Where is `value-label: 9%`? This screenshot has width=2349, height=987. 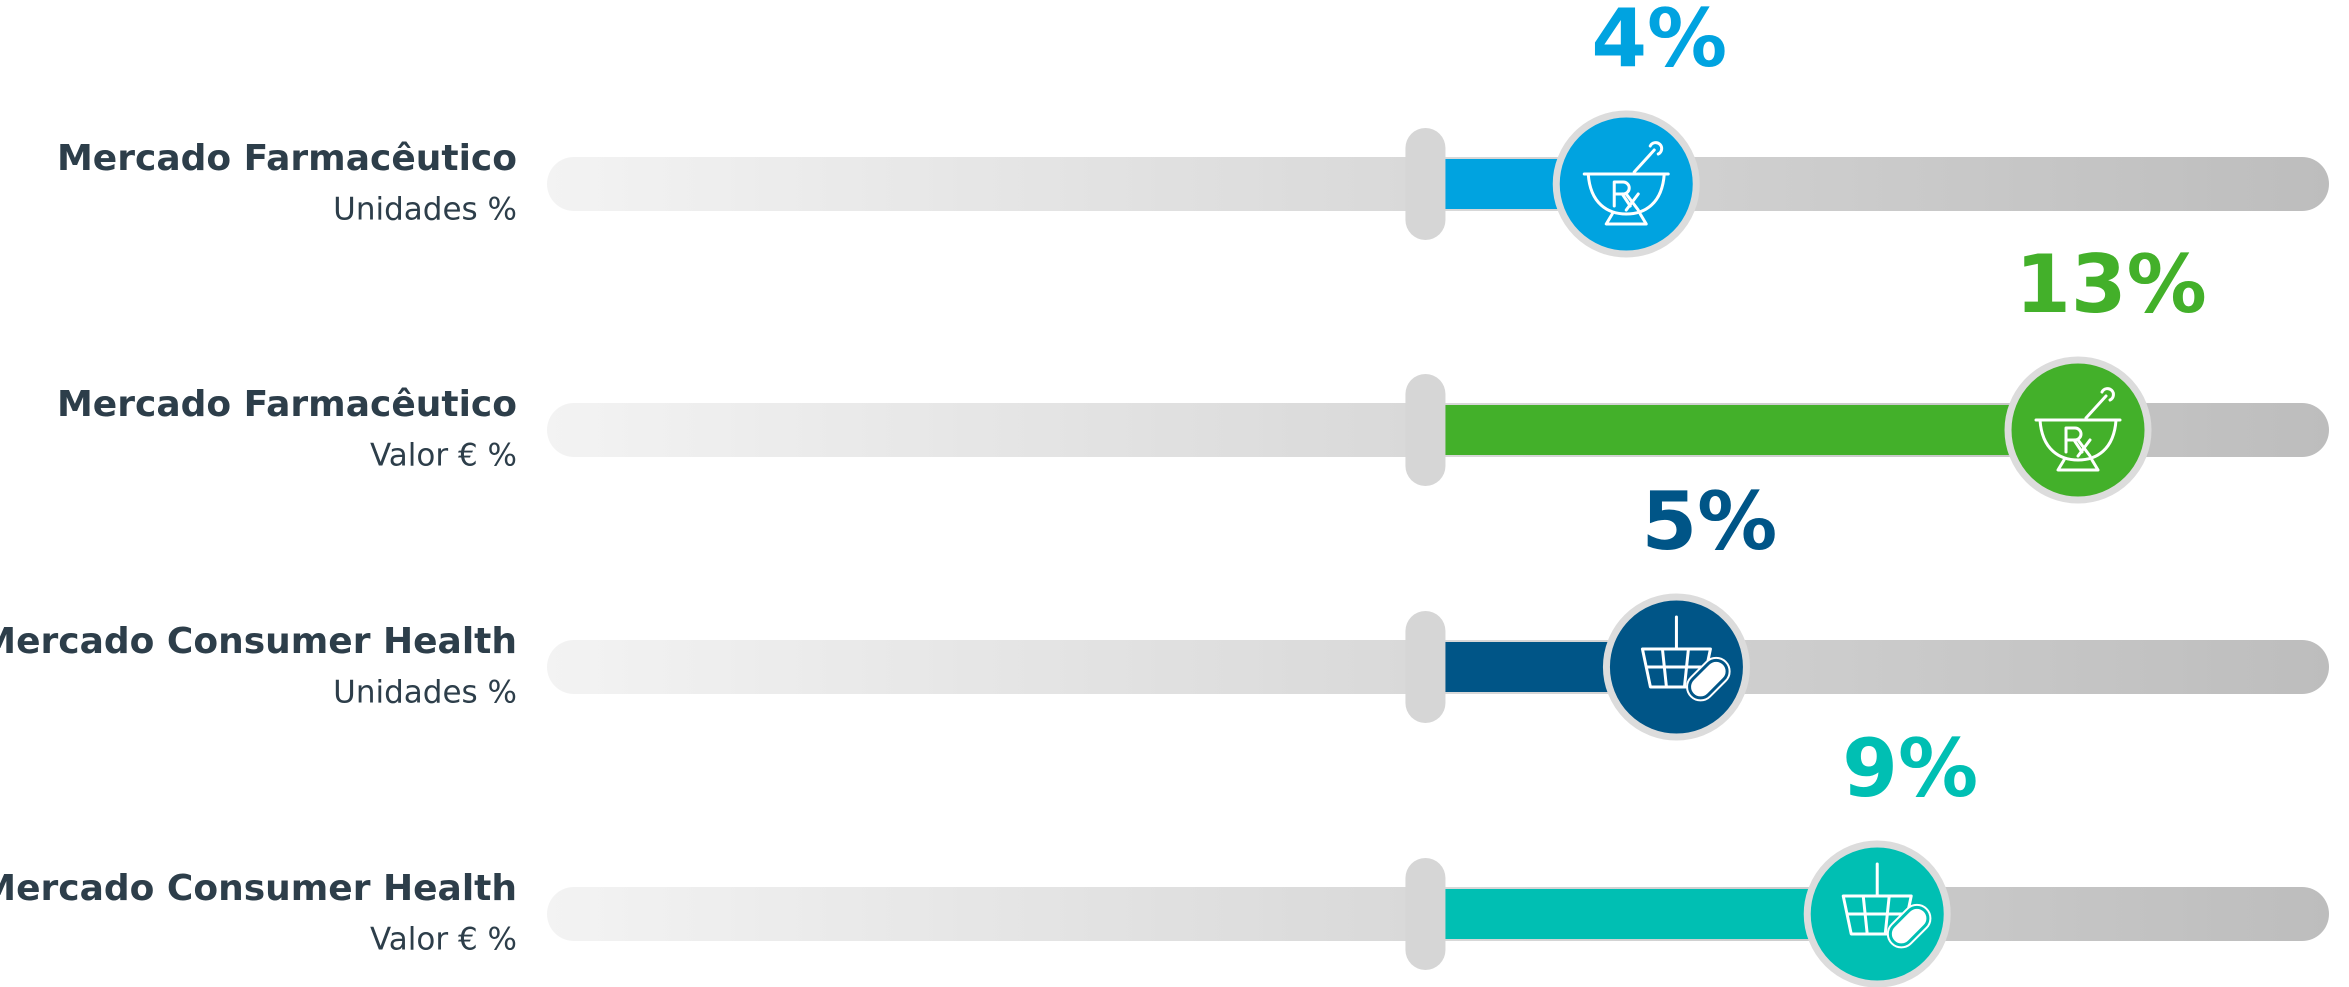
value-label: 9% is located at coordinates (1910, 768).